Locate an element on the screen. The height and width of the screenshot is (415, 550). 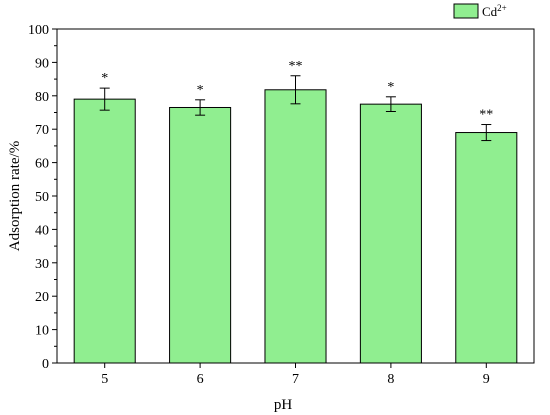
legend-label-base: Cd is located at coordinates (490, 11).